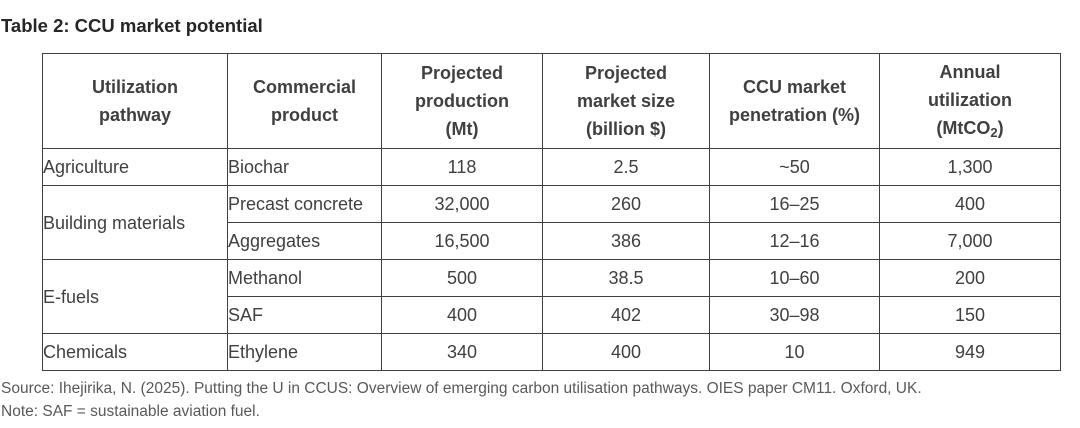  I want to click on table-row-aggregates: Aggregates 16,500 386 12–16 7,000, so click(552, 241).